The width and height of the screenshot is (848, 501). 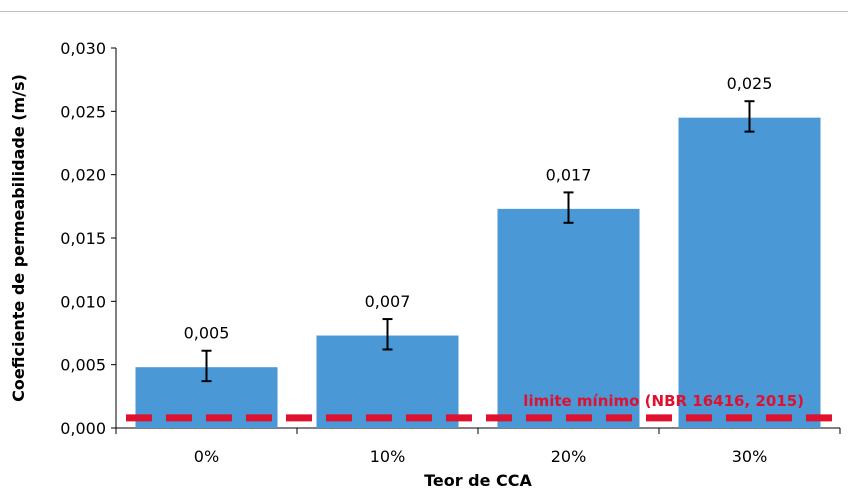 I want to click on y-tick-label: 0,005, so click(x=83, y=365).